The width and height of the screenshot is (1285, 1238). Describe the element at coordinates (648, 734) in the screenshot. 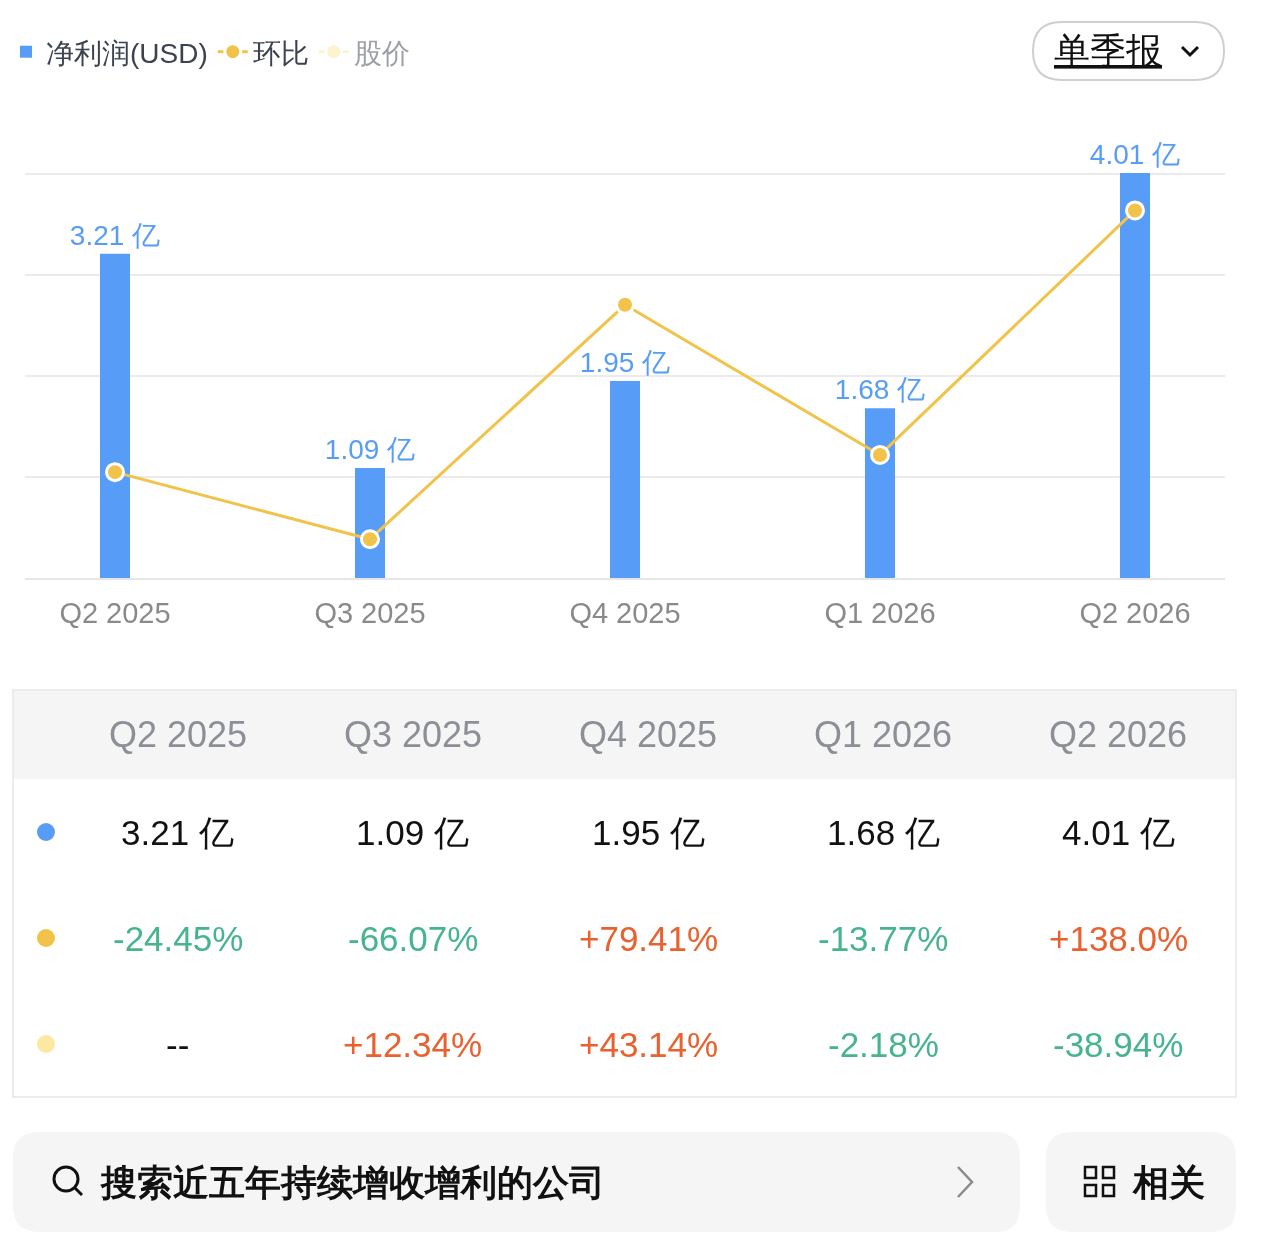

I see `category-label: Q4 2025` at that location.